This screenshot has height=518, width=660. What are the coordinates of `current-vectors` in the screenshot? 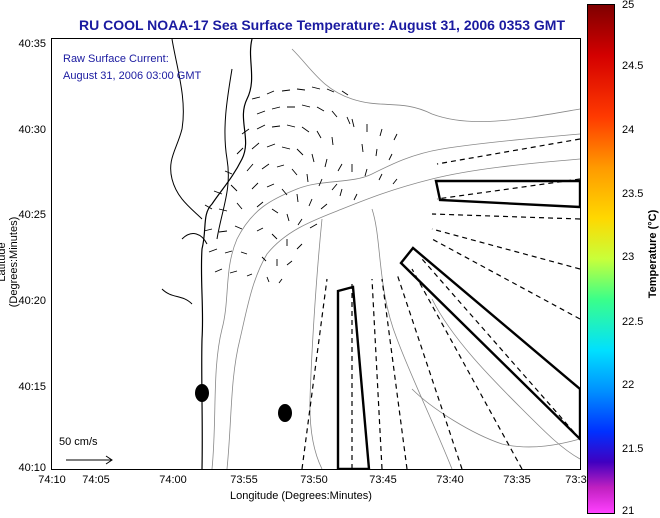 It's located at (300, 185).